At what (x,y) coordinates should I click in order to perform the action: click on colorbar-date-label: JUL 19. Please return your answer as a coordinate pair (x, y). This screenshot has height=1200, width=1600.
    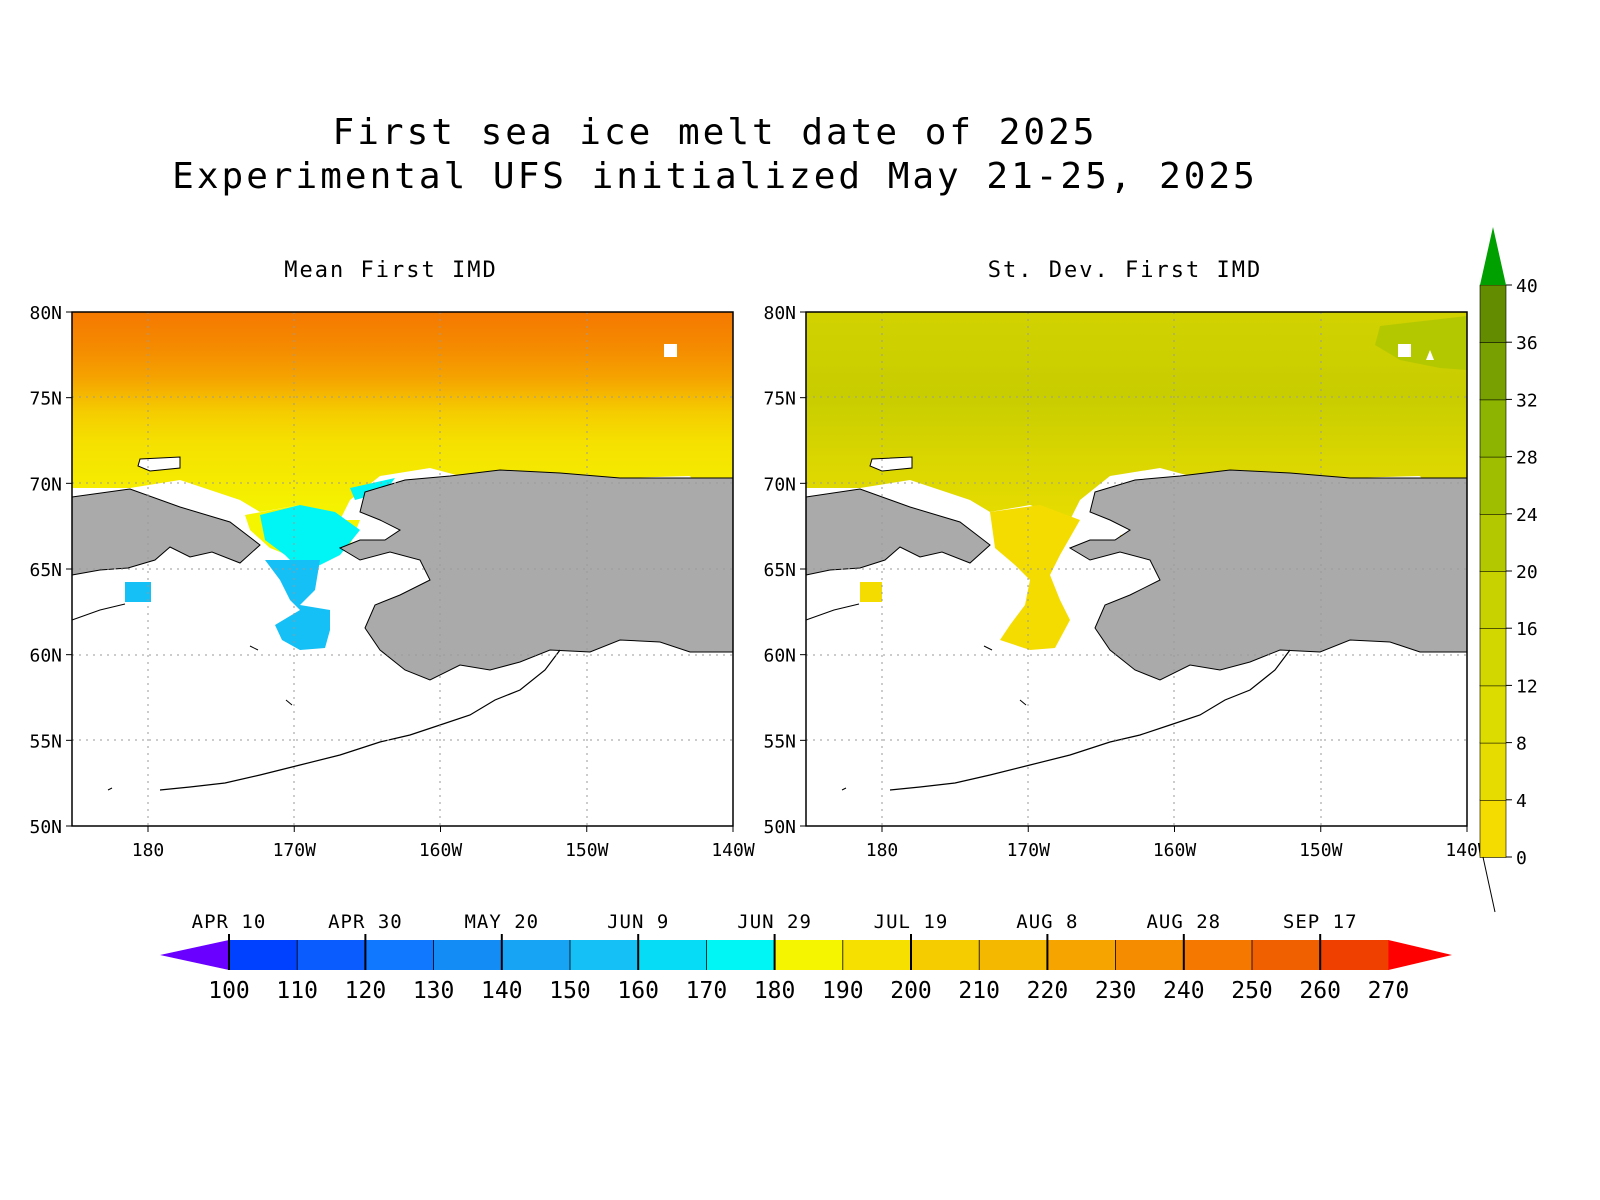
    Looking at the image, I should click on (911, 922).